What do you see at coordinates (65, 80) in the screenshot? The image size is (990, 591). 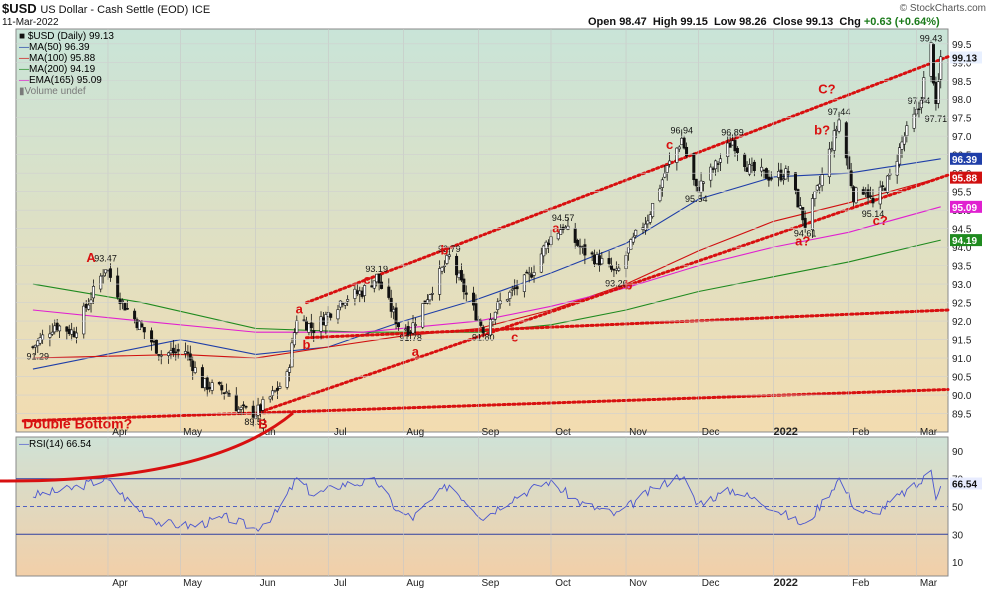 I see `legend-ema165-label: EMA(165) 95.09` at bounding box center [65, 80].